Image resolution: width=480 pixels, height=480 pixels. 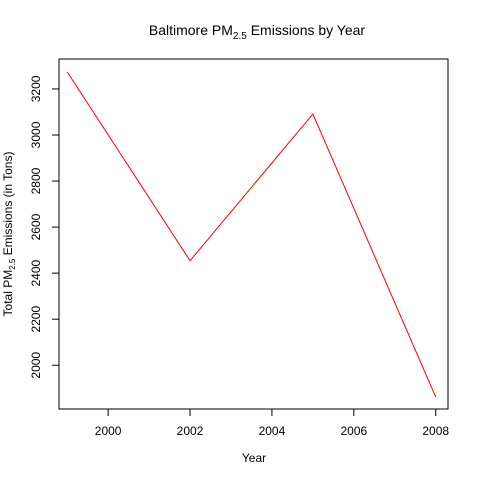 What do you see at coordinates (272, 431) in the screenshot?
I see `x-tick-label: 2004` at bounding box center [272, 431].